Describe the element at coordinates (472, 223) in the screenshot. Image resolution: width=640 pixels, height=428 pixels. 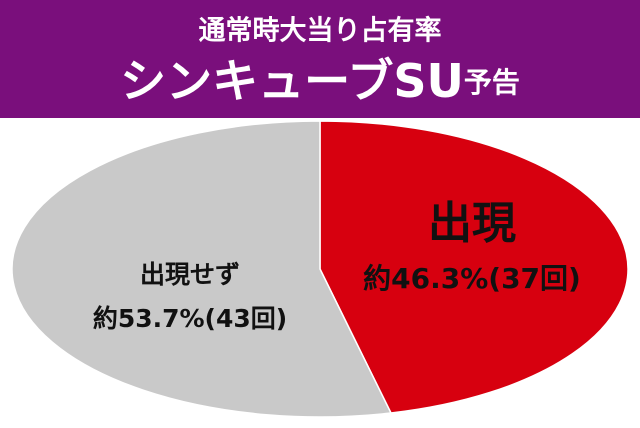
I see `slice-label: 出現` at that location.